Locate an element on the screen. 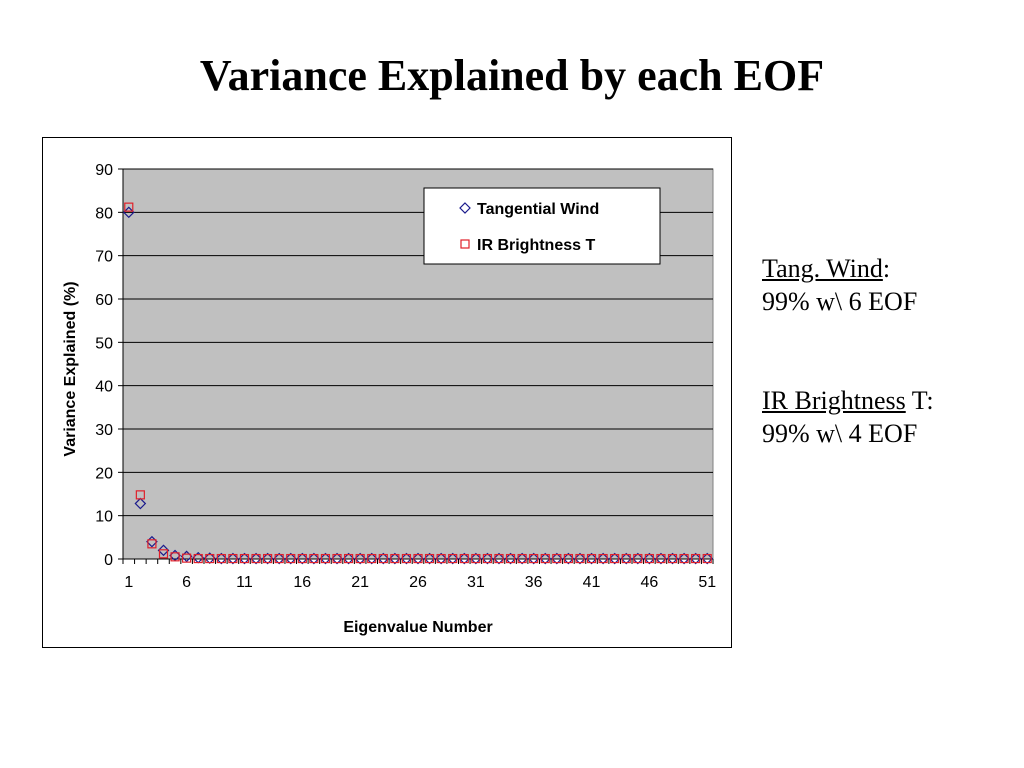 This screenshot has width=1024, height=768. y-tick-label: 40 is located at coordinates (104, 387).